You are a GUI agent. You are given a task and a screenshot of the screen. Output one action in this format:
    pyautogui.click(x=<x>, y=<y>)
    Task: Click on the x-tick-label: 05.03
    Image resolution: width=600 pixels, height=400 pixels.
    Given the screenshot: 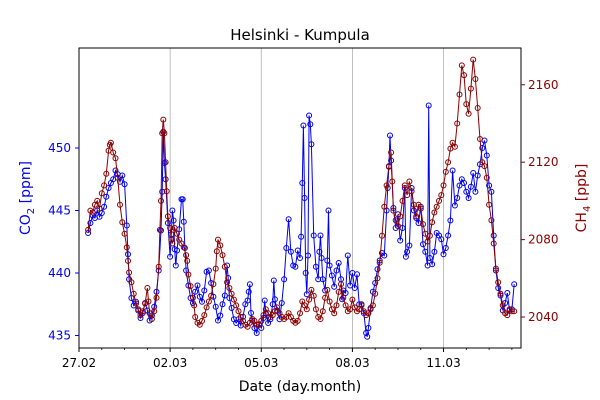 What is the action you would take?
    pyautogui.click(x=261, y=363)
    